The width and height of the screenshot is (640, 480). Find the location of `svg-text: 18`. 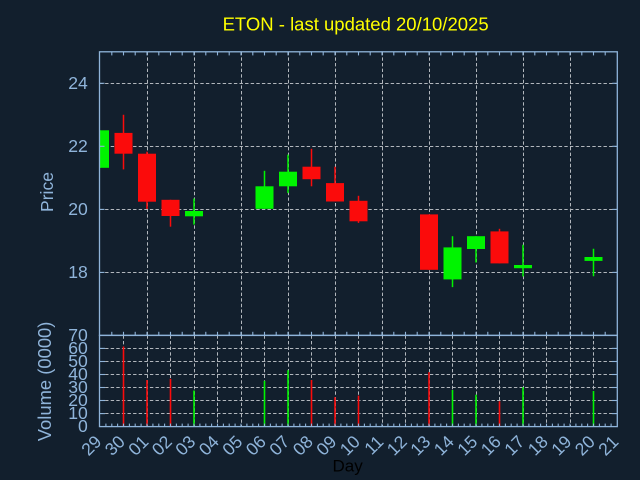

svg-text: 18 is located at coordinates (78, 272).